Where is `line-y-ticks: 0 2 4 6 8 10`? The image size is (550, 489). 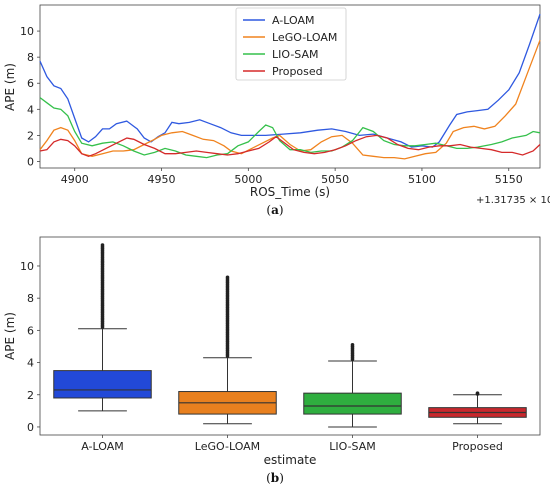 line-y-ticks: 0 2 4 6 8 10 is located at coordinates (30, 96).